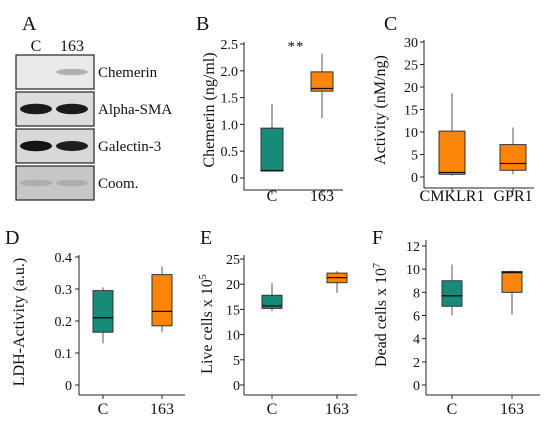 Image resolution: width=550 pixels, height=427 pixels. Describe the element at coordinates (411, 133) in the screenshot. I see `panel-c-ytick-label: 10` at that location.